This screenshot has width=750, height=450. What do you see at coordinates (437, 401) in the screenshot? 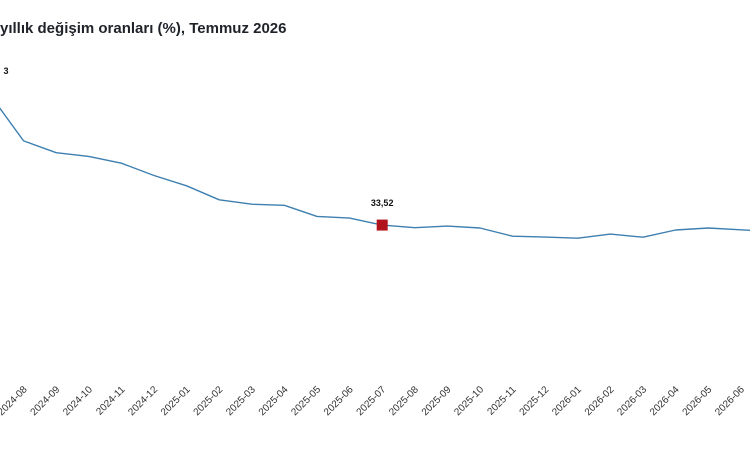
I see `x-tick-label: 2025-09` at bounding box center [437, 401].